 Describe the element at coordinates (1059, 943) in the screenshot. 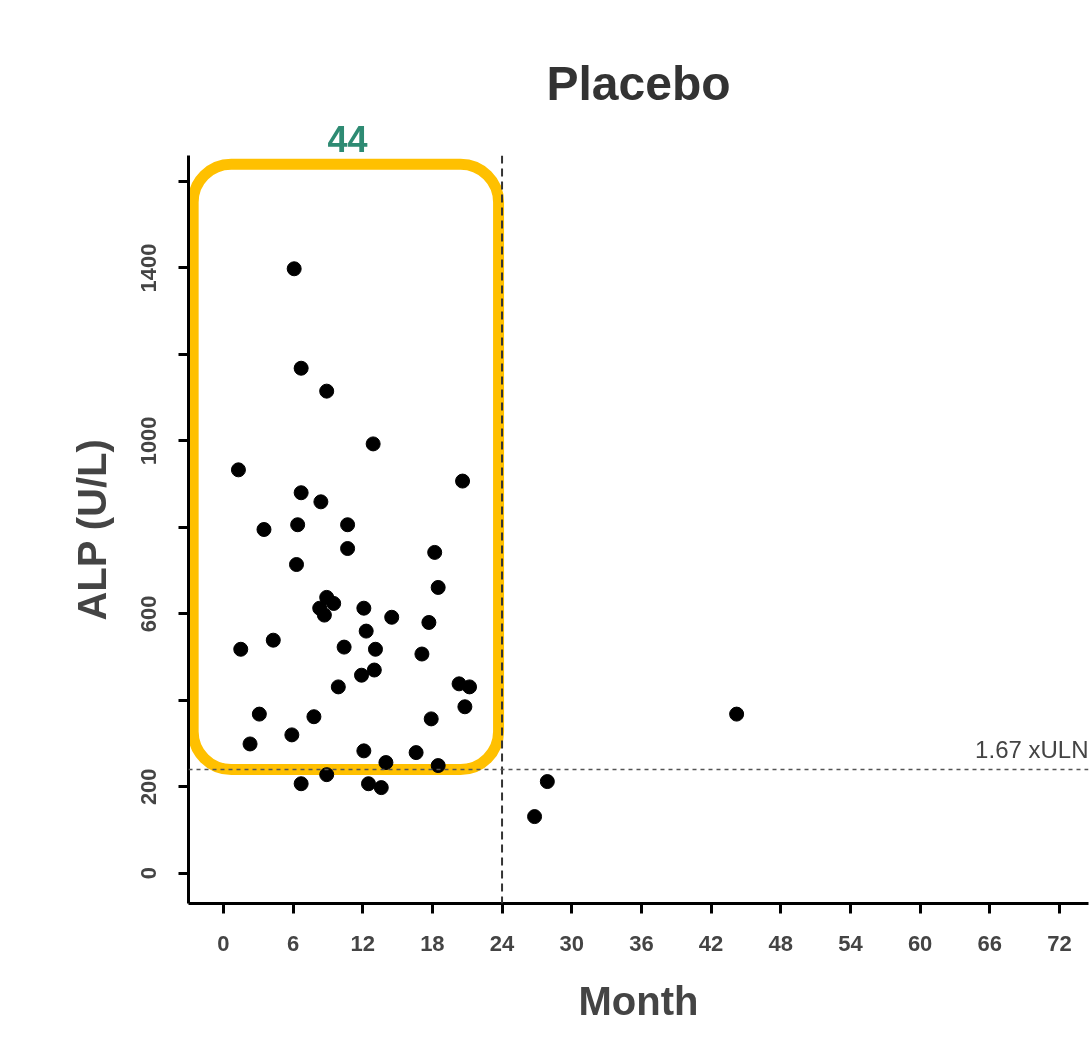

I see `x-tick-label: 72` at that location.